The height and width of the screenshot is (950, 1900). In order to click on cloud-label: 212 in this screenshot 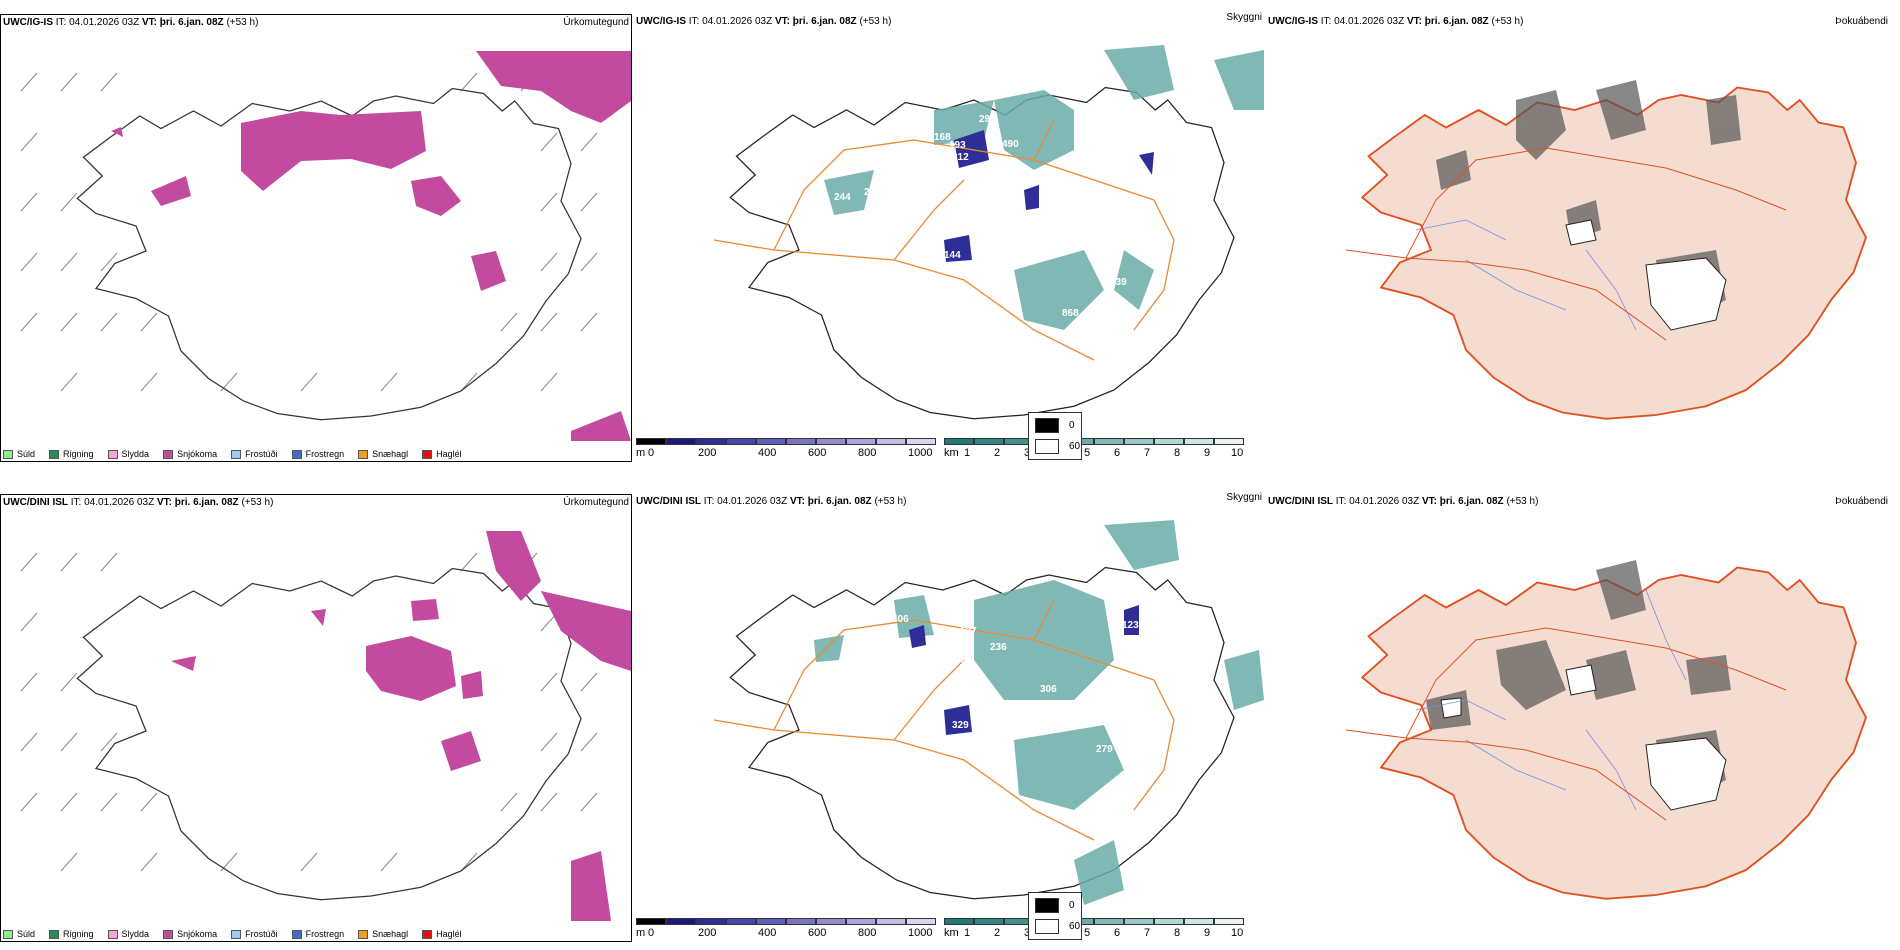, I will do `click(960, 157)`.